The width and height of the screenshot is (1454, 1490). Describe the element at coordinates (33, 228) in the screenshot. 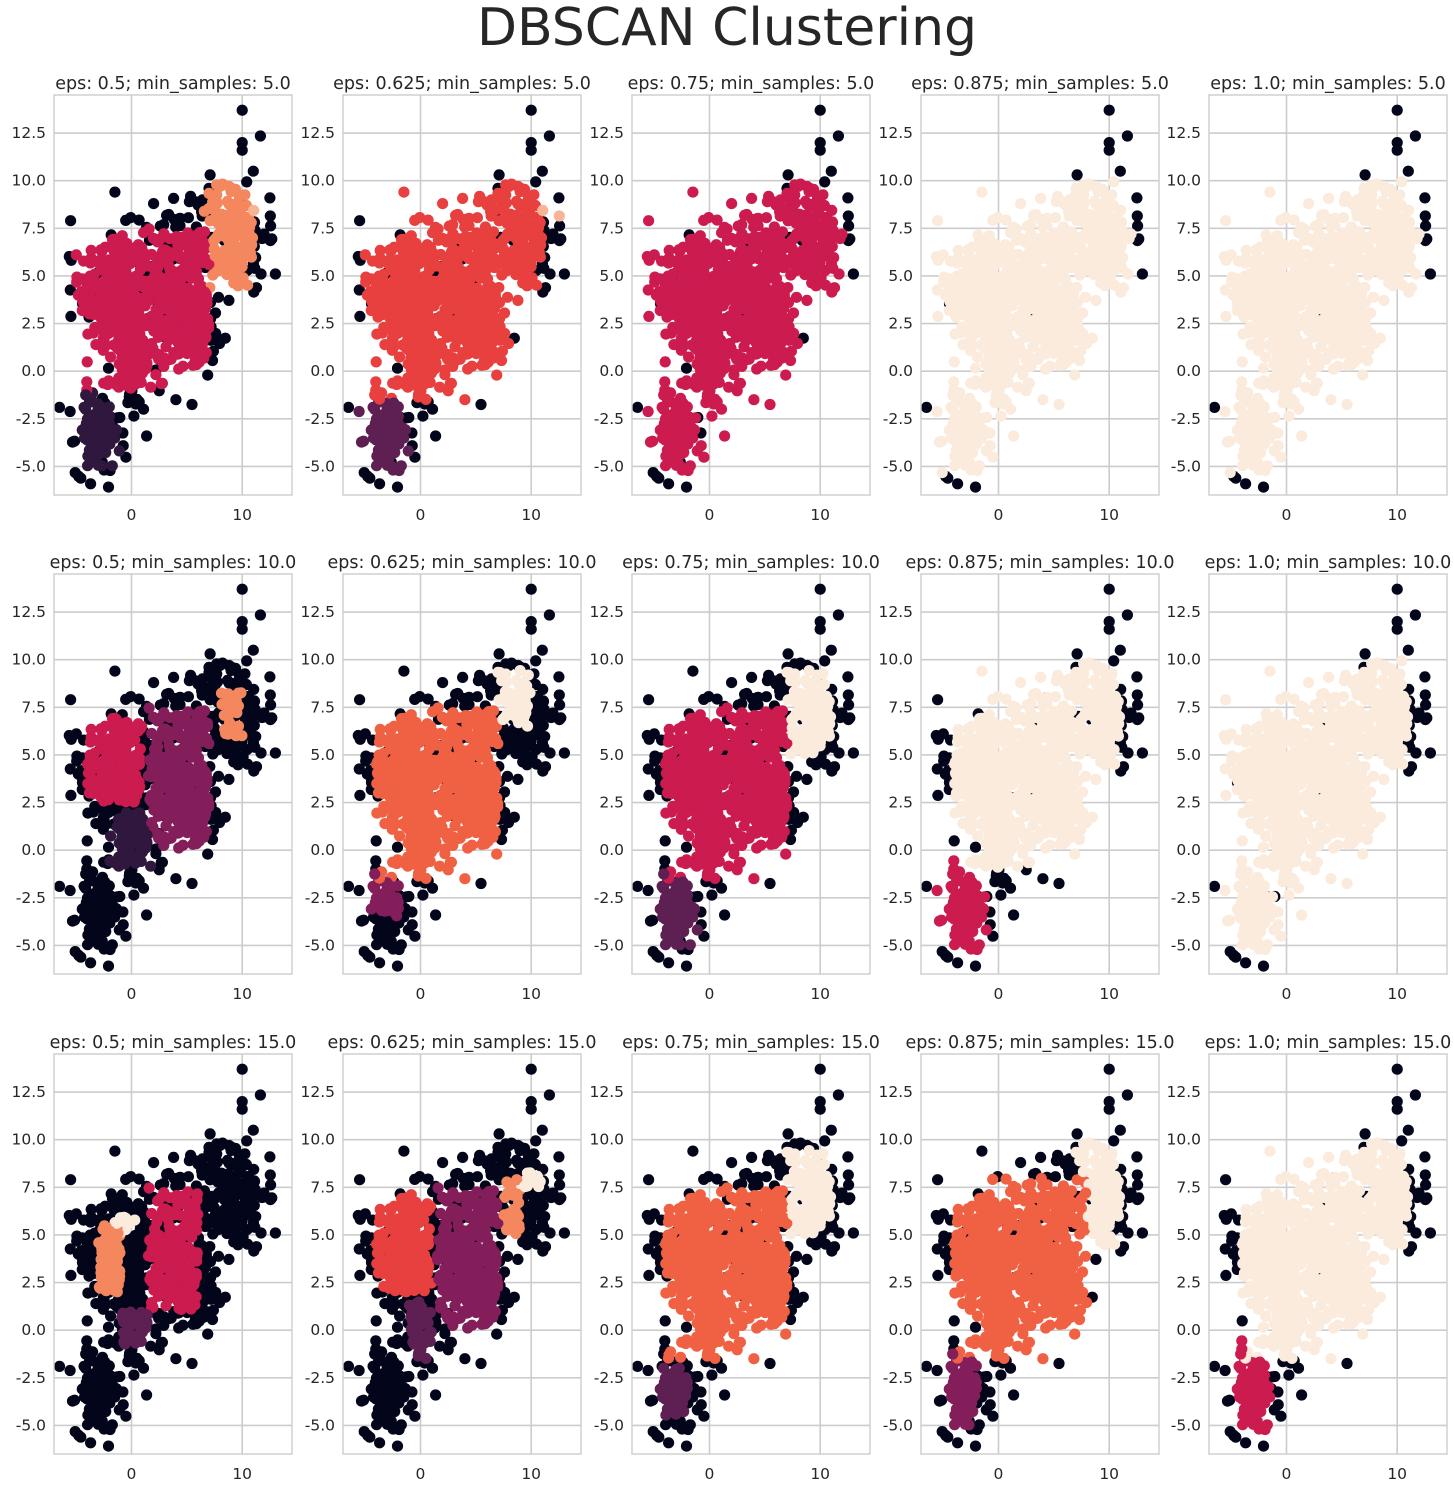

I see `y-tick-label: 7.5` at that location.